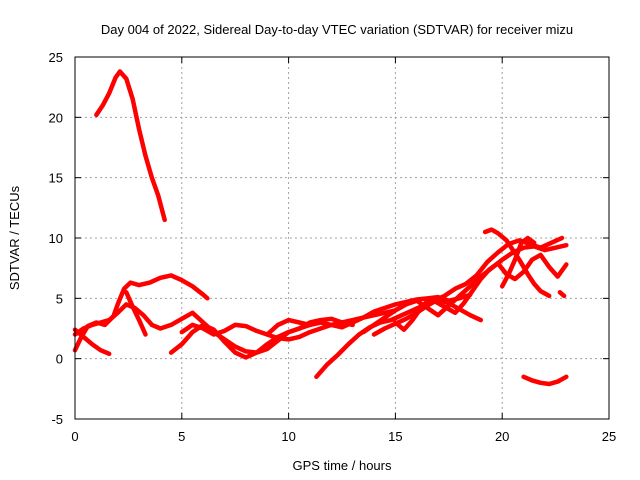  What do you see at coordinates (427, 317) in the screenshot?
I see `series-s11` at bounding box center [427, 317].